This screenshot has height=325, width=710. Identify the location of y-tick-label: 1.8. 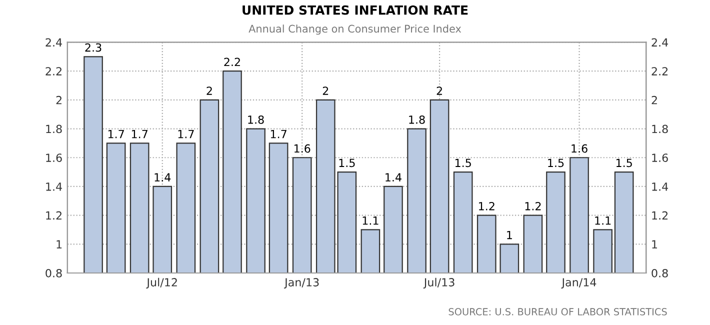
(54, 129).